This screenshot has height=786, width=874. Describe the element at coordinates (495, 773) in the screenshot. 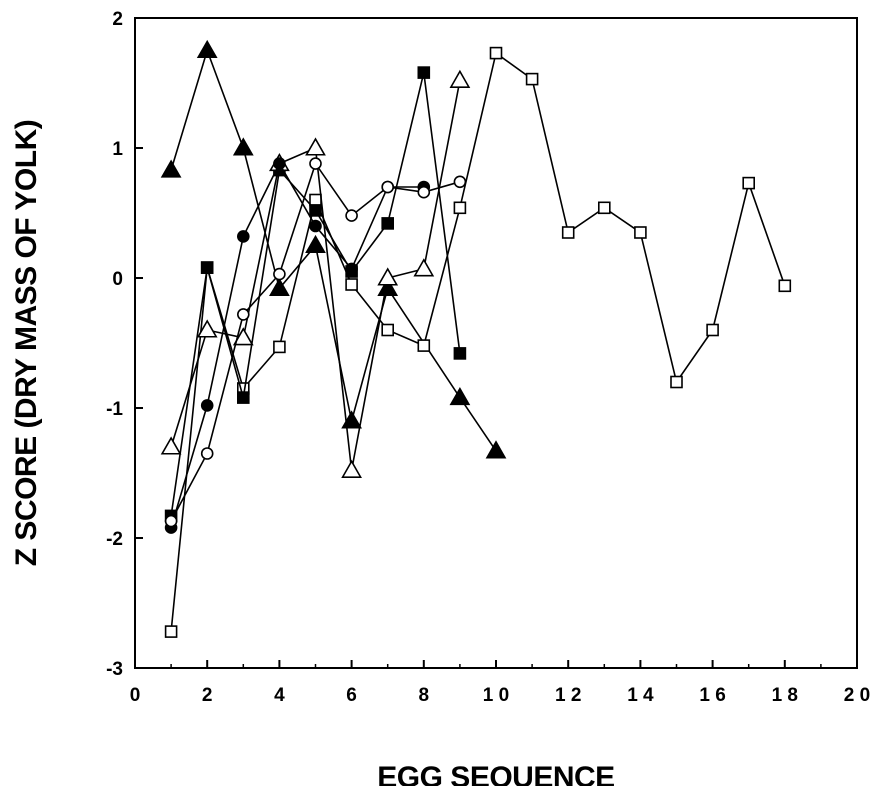

I see `x-axis-title: EGG SEQUENCE` at that location.